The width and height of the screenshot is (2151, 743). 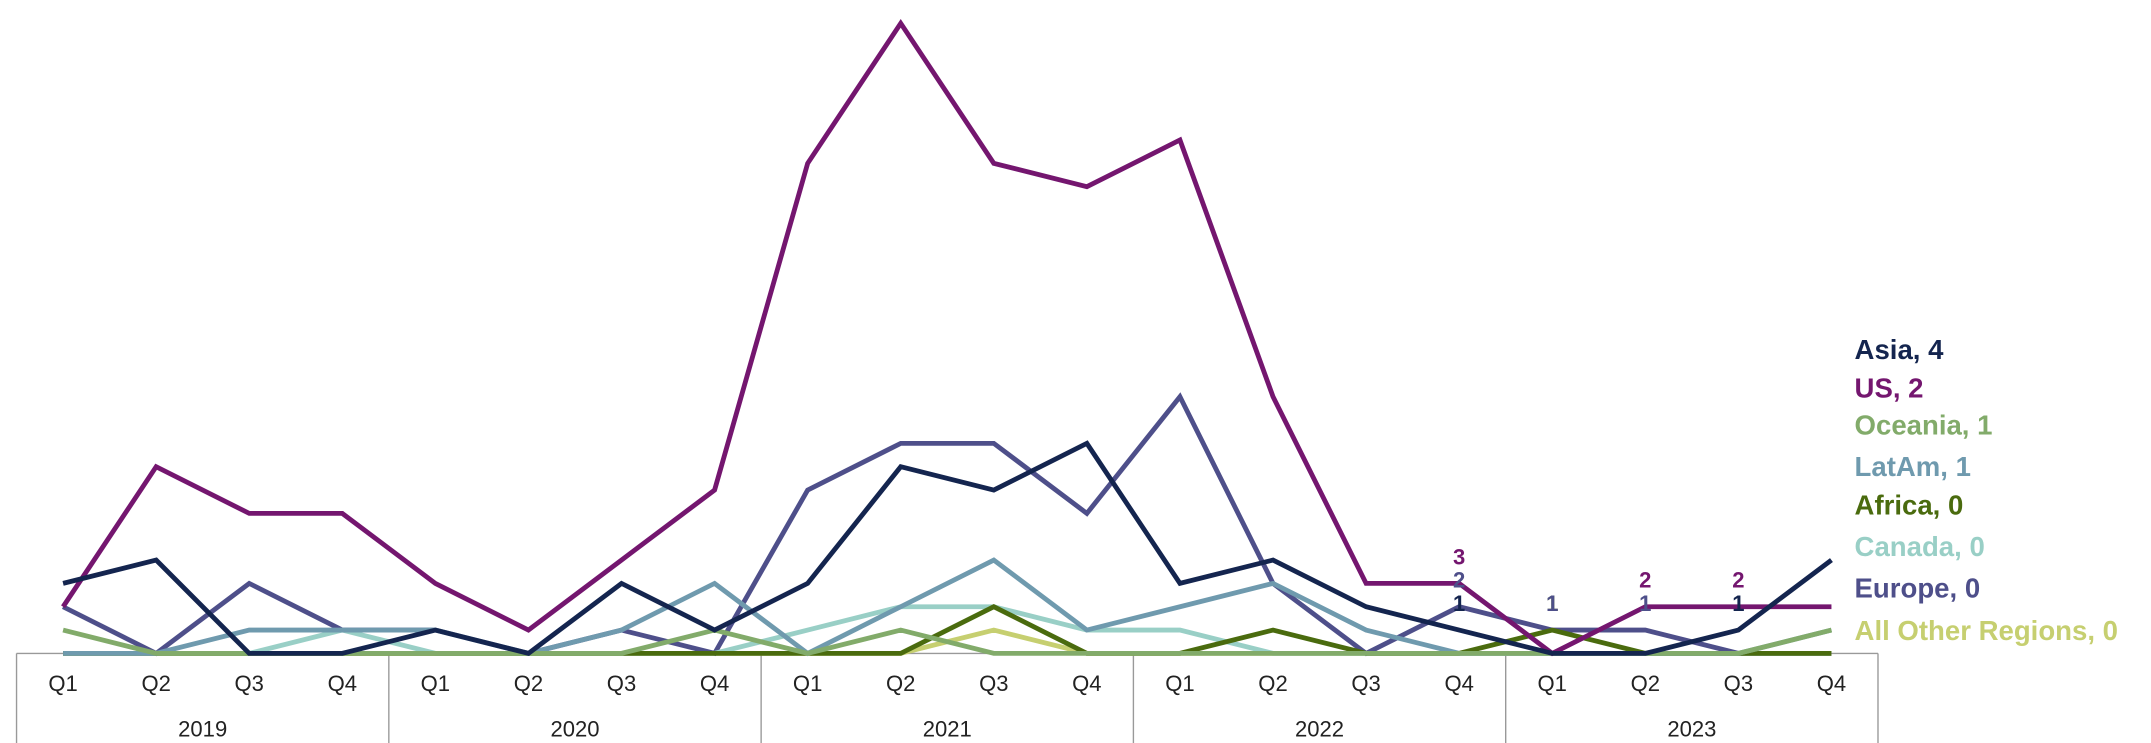 I want to click on legend-entry: US, 2, so click(x=1889, y=387).